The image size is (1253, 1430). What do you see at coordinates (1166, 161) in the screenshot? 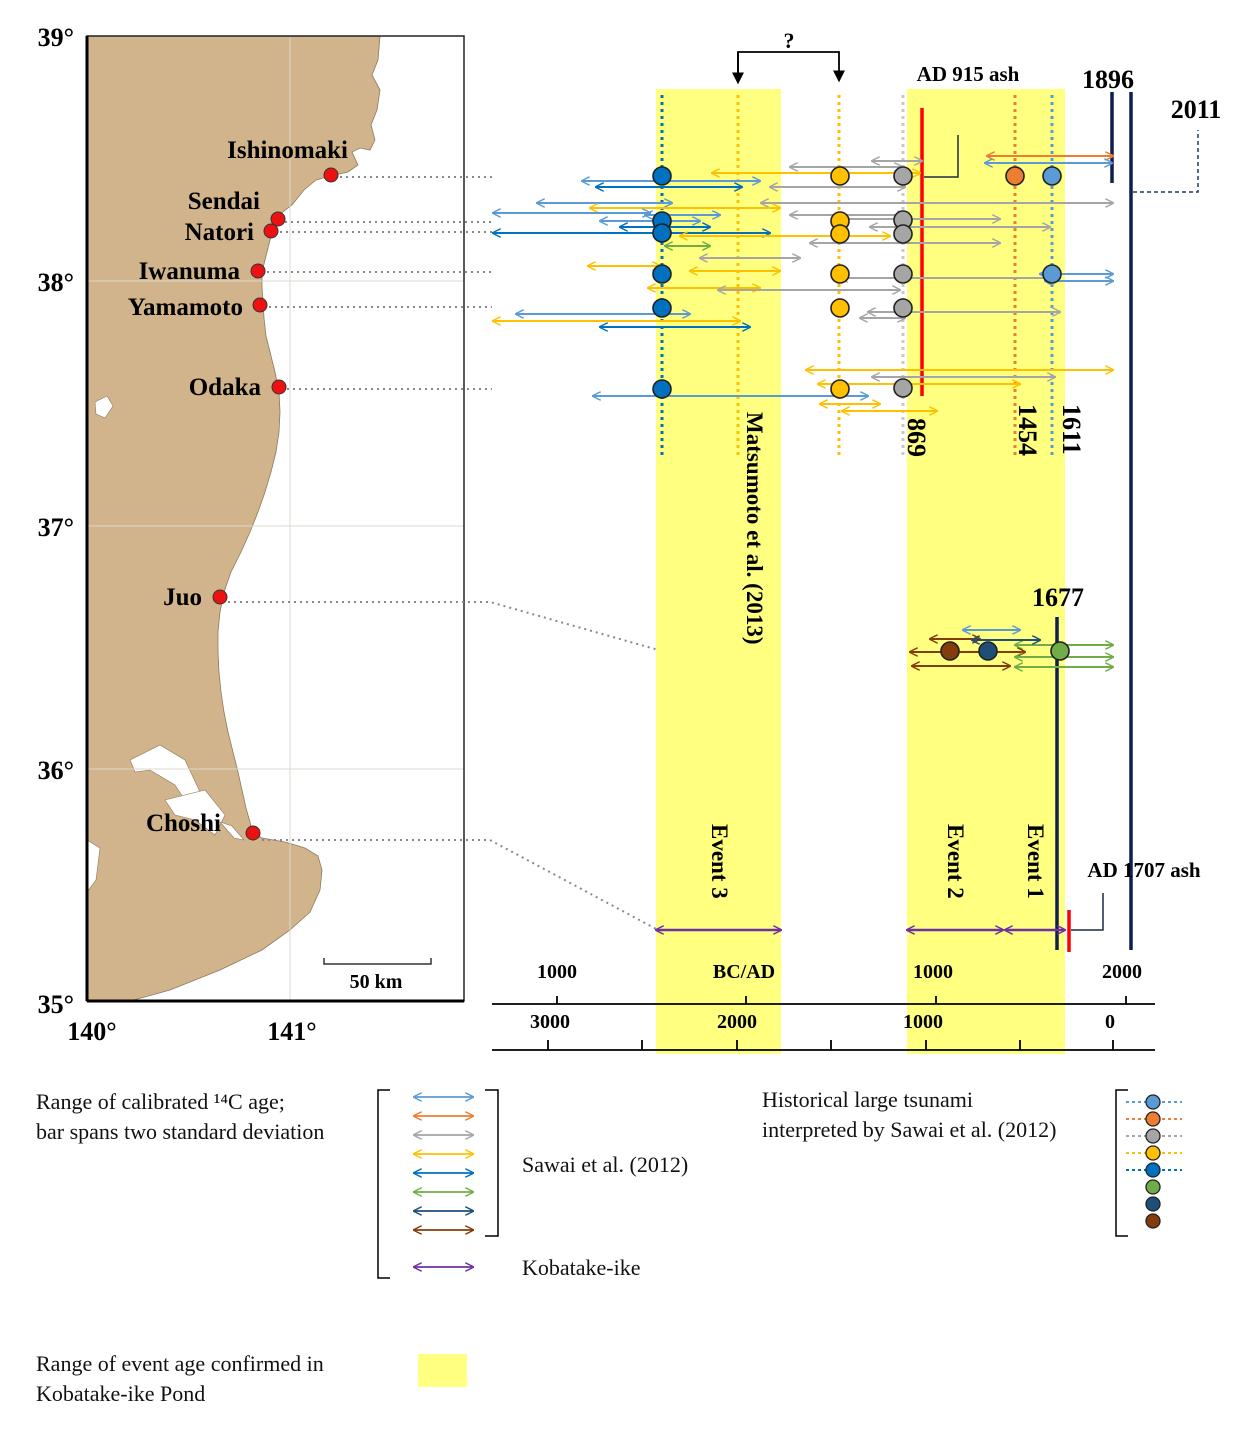
I see `connector-2011` at bounding box center [1166, 161].